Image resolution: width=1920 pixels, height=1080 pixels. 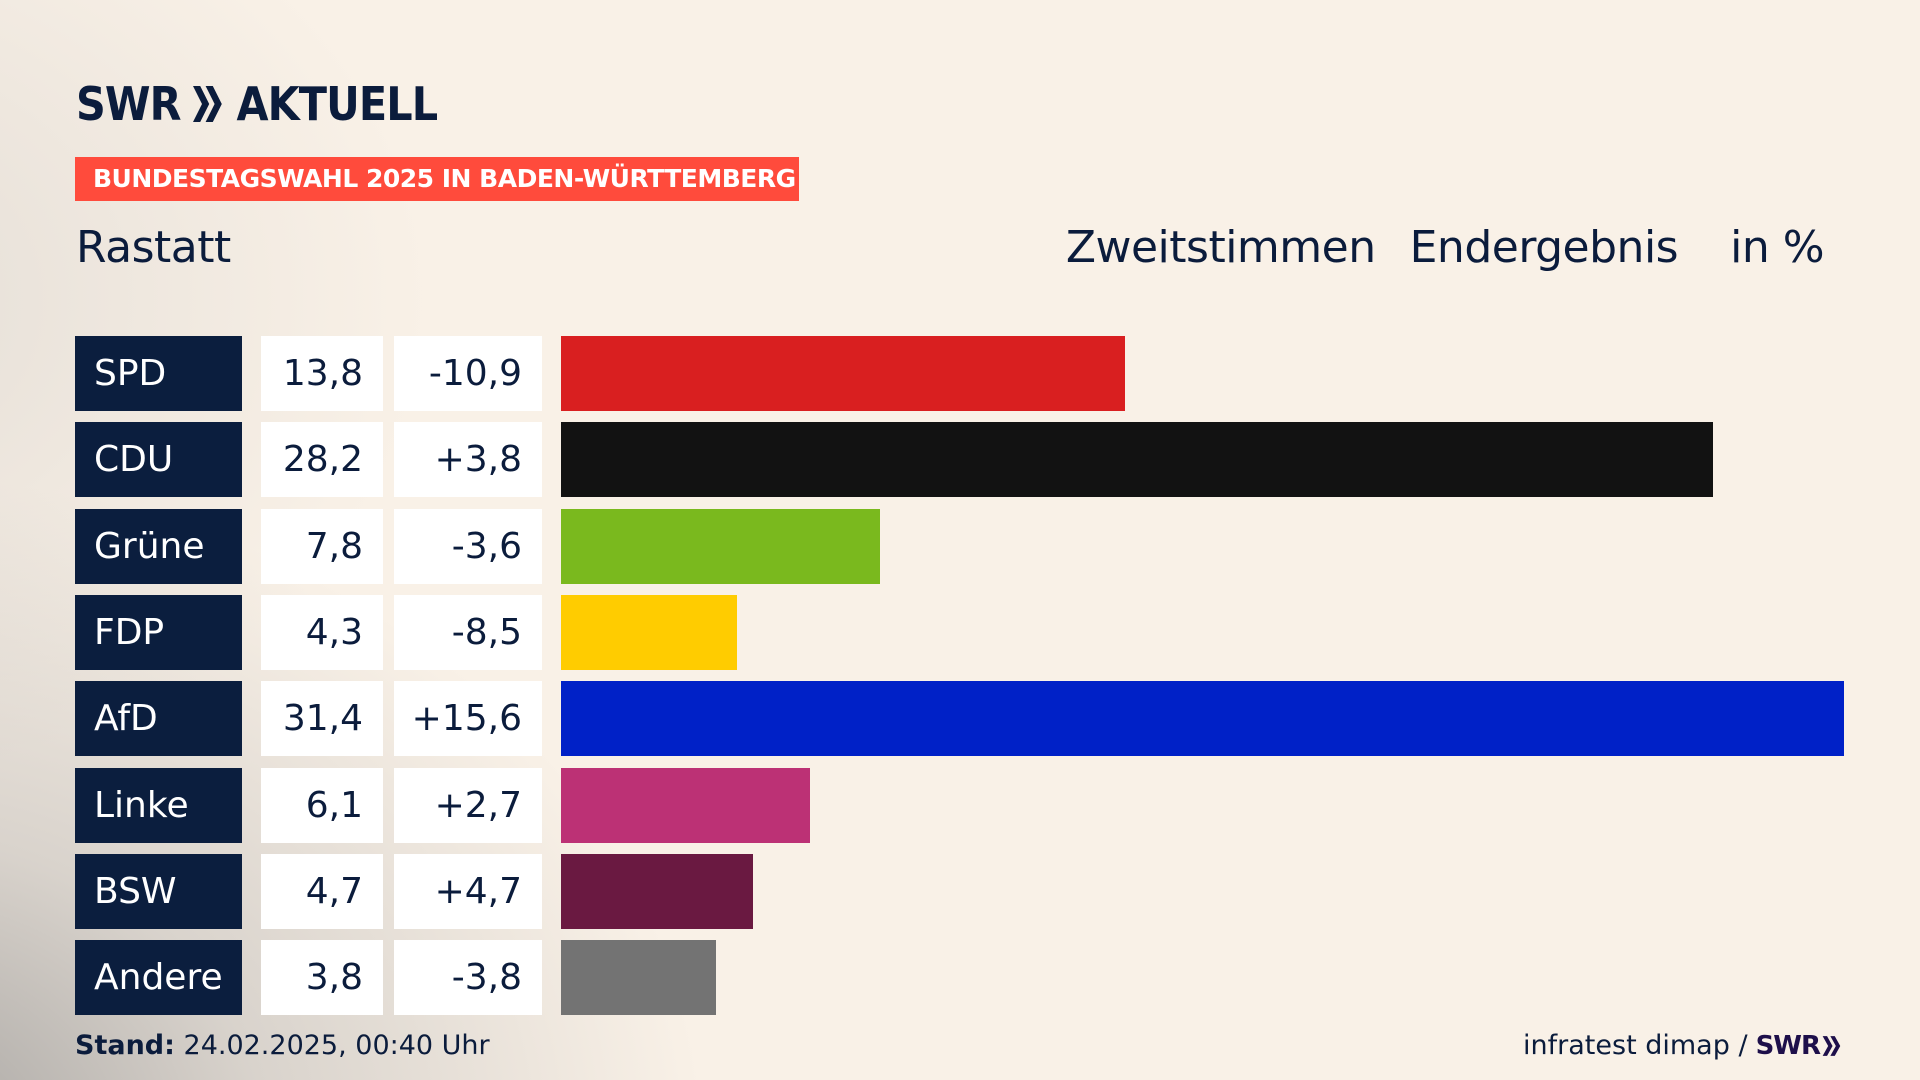 What do you see at coordinates (468, 805) in the screenshot?
I see `vote-change-value: +2,7` at bounding box center [468, 805].